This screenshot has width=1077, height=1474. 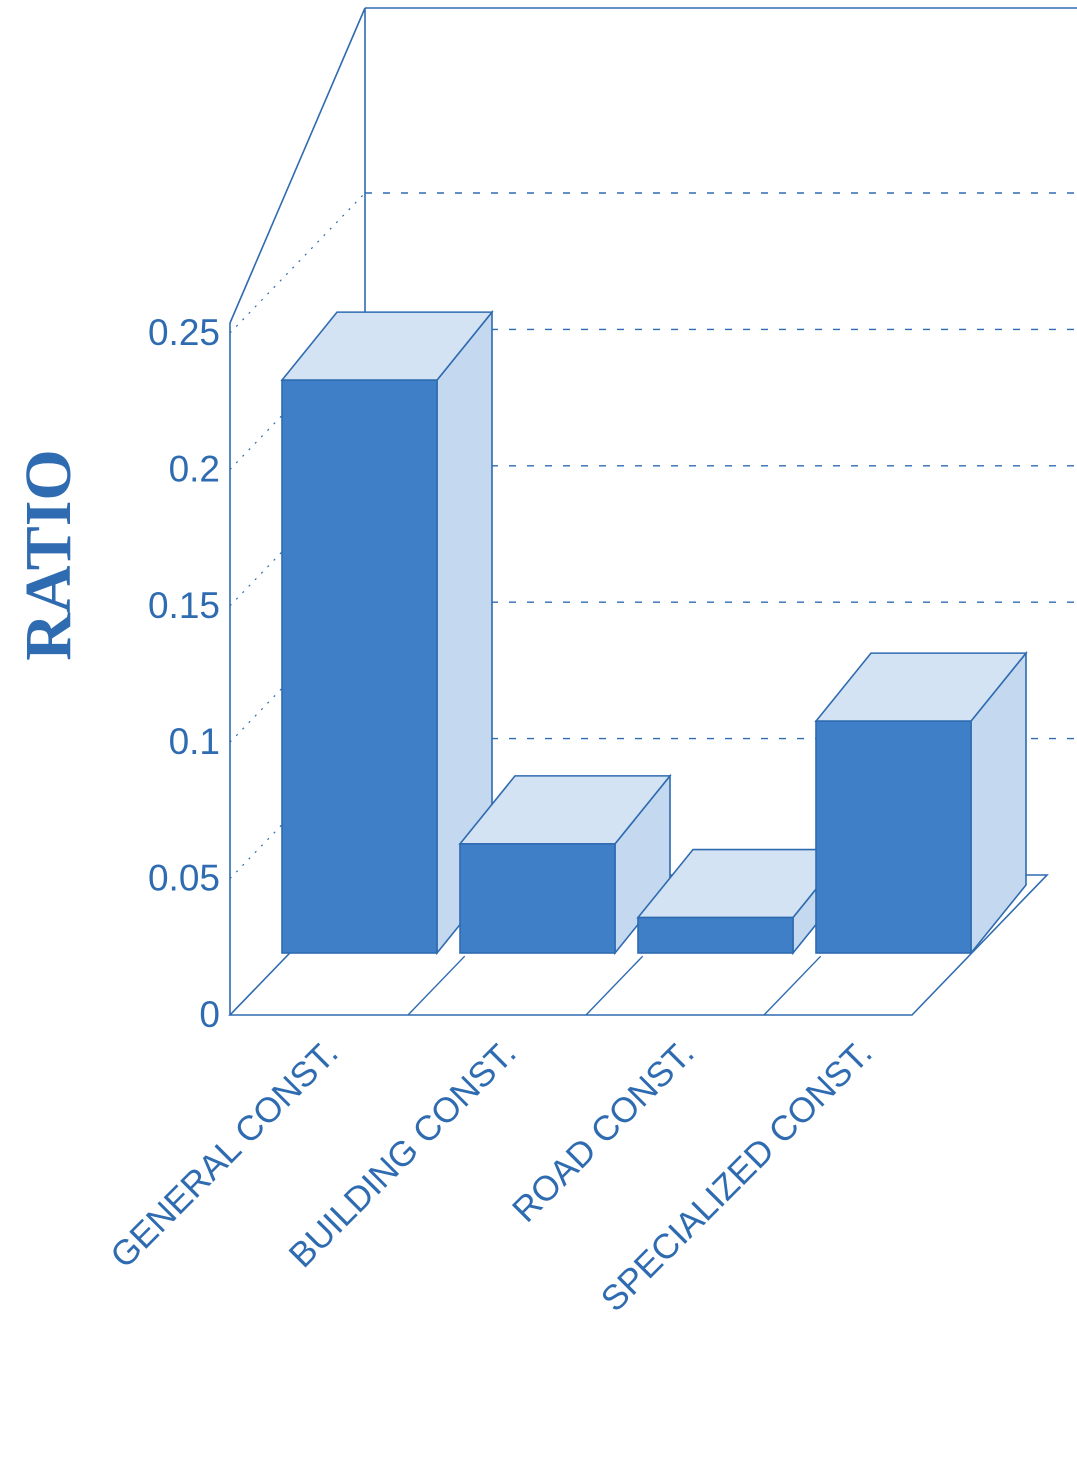 I want to click on y-tick-label: 0.05, so click(x=184, y=878).